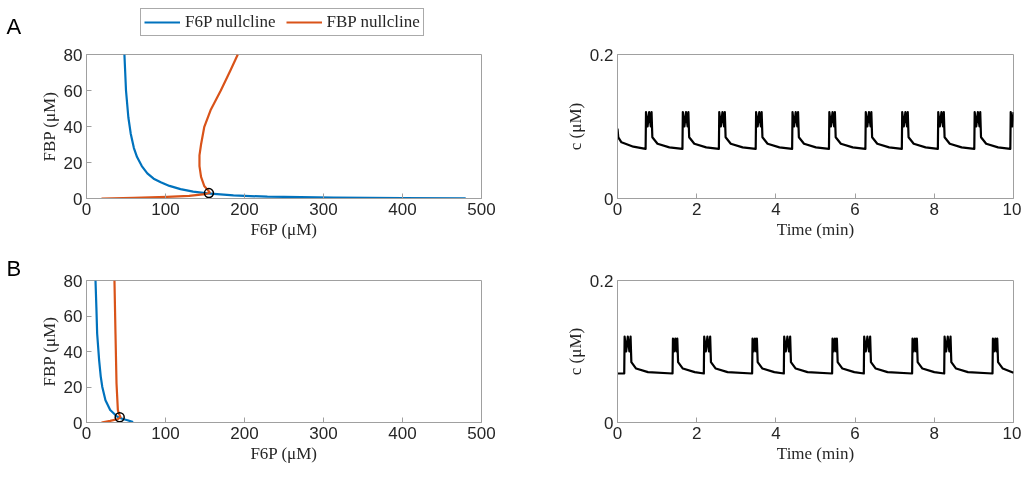 Image resolution: width=1021 pixels, height=480 pixels. What do you see at coordinates (373, 22) in the screenshot?
I see `legend-label: FBP nullcline` at bounding box center [373, 22].